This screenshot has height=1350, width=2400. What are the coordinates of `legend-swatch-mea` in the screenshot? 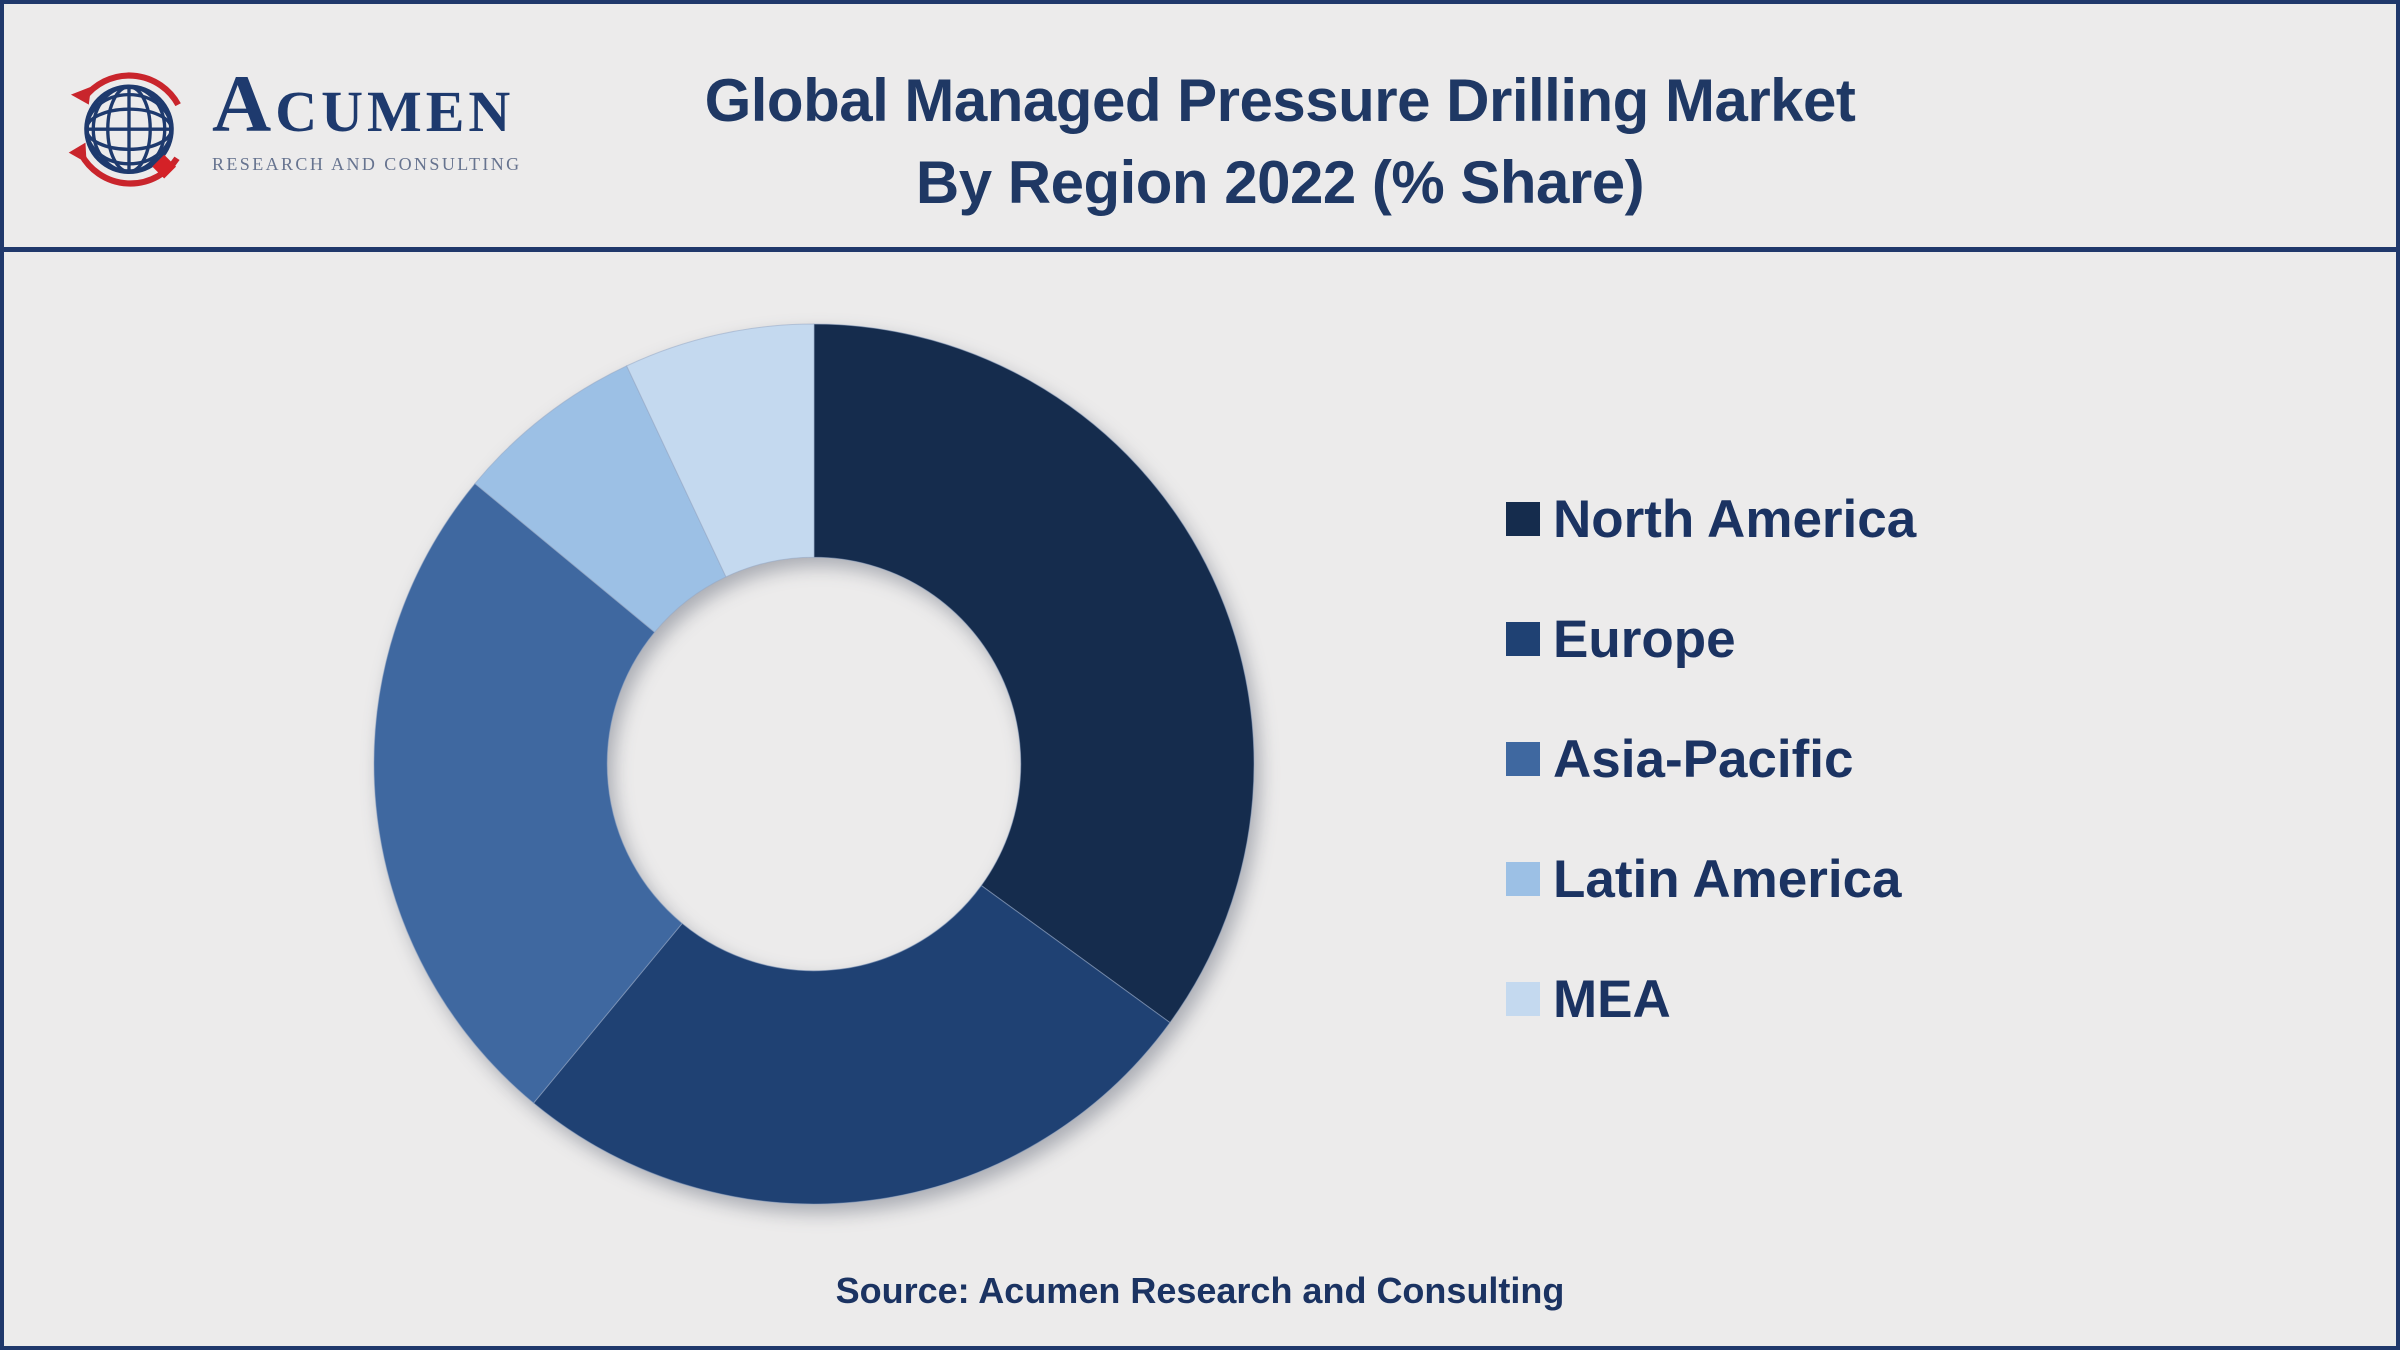 It's located at (1523, 999).